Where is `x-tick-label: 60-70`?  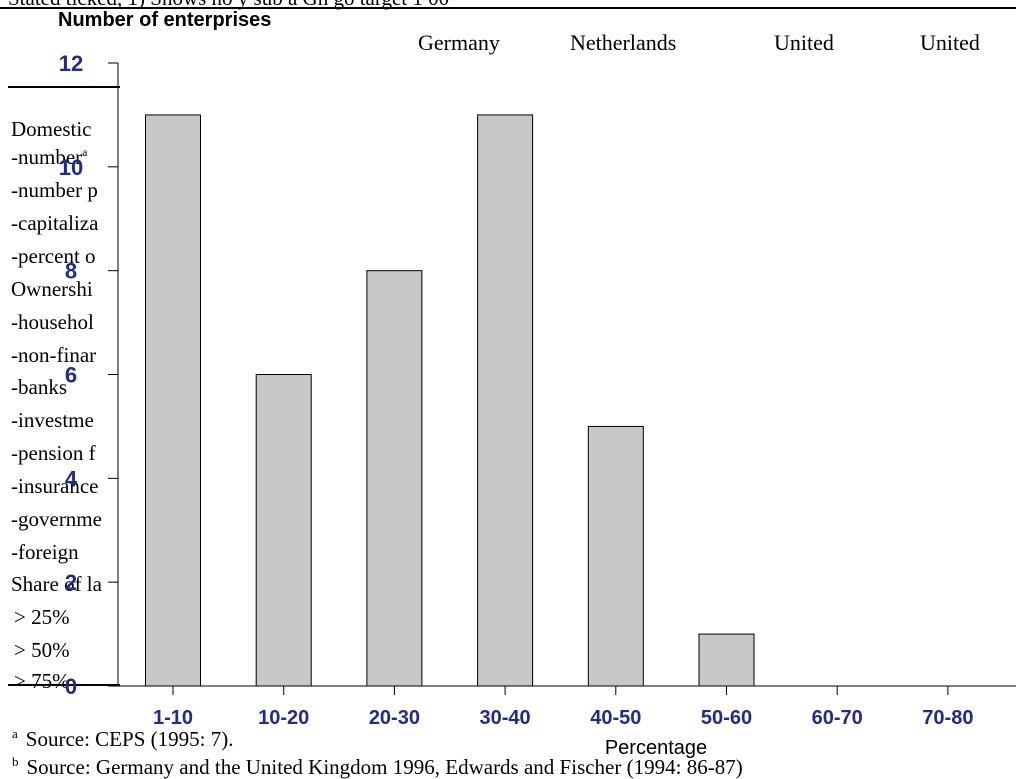
x-tick-label: 60-70 is located at coordinates (837, 718).